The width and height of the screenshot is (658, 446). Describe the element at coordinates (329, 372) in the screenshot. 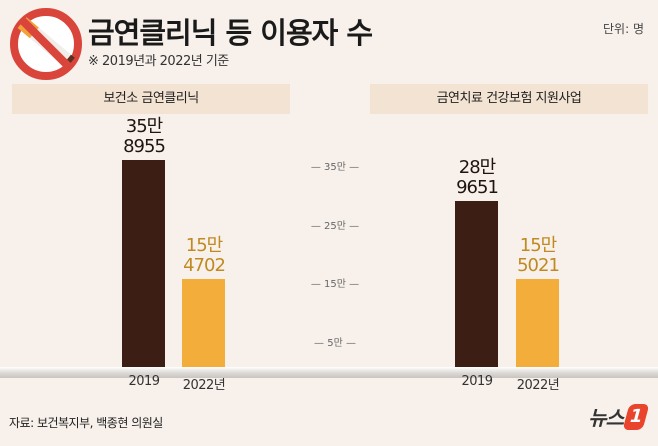

I see `baseline` at that location.